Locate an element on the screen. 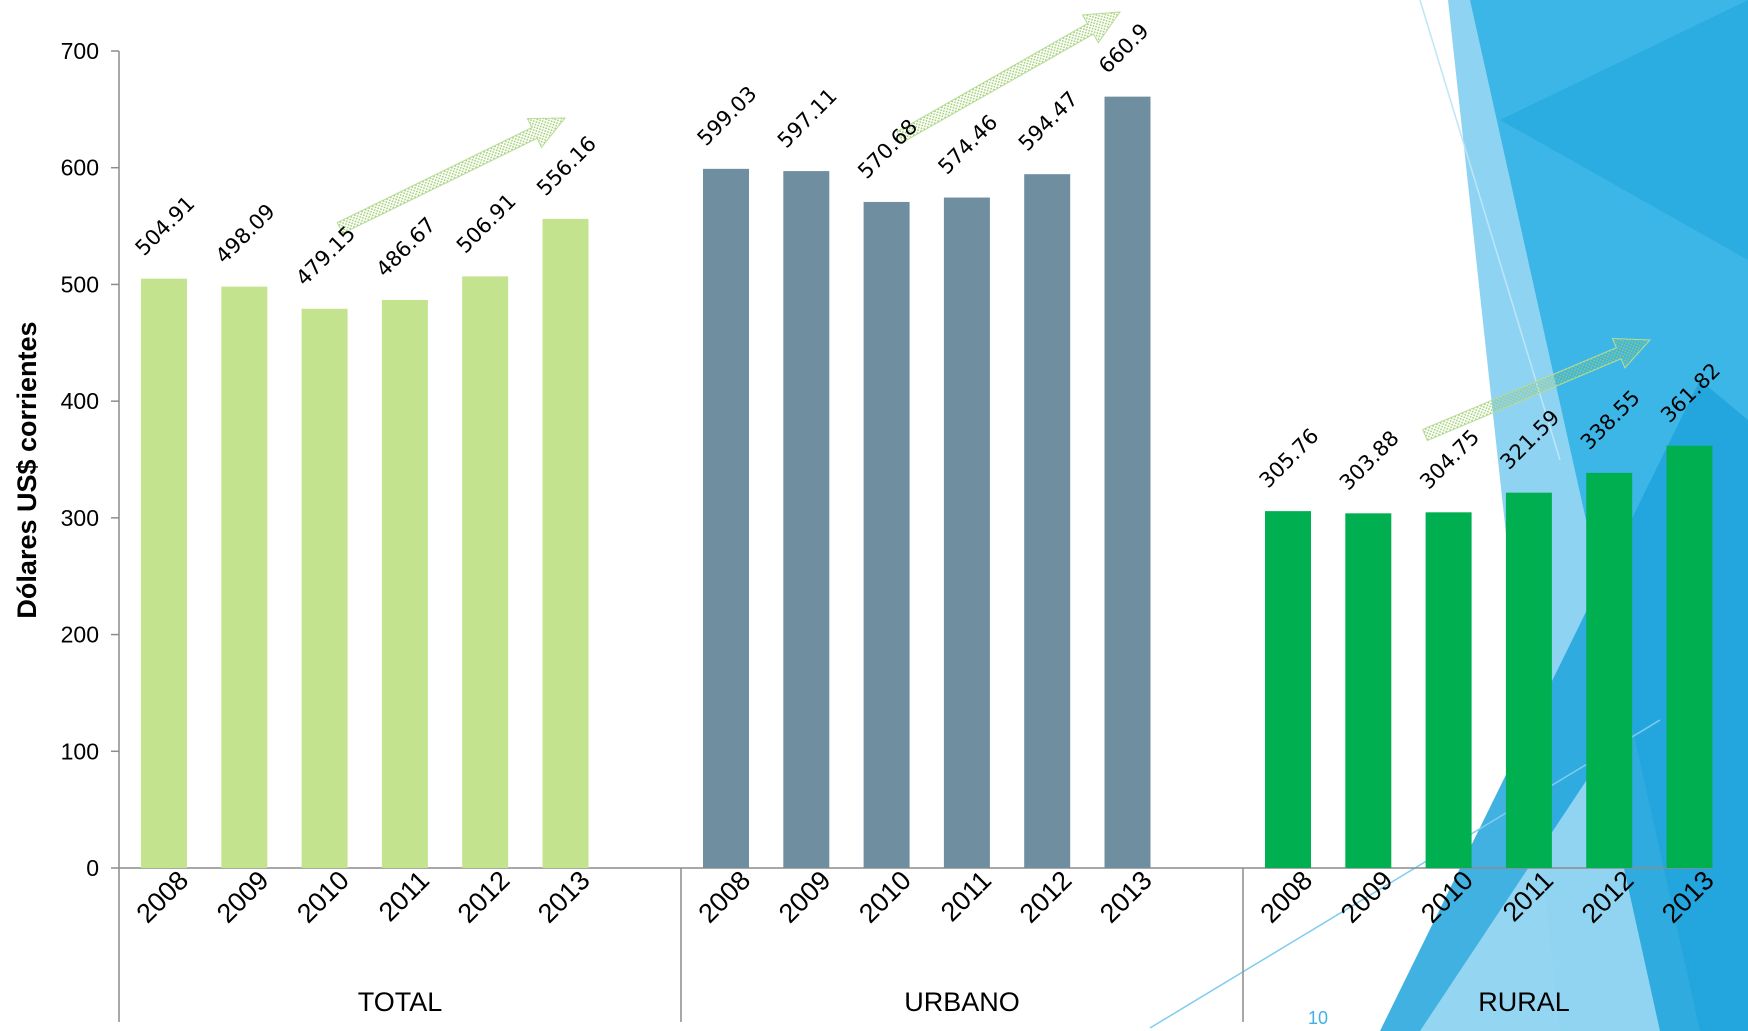 The width and height of the screenshot is (1748, 1031). y-tick-label: 500 is located at coordinates (80, 284).